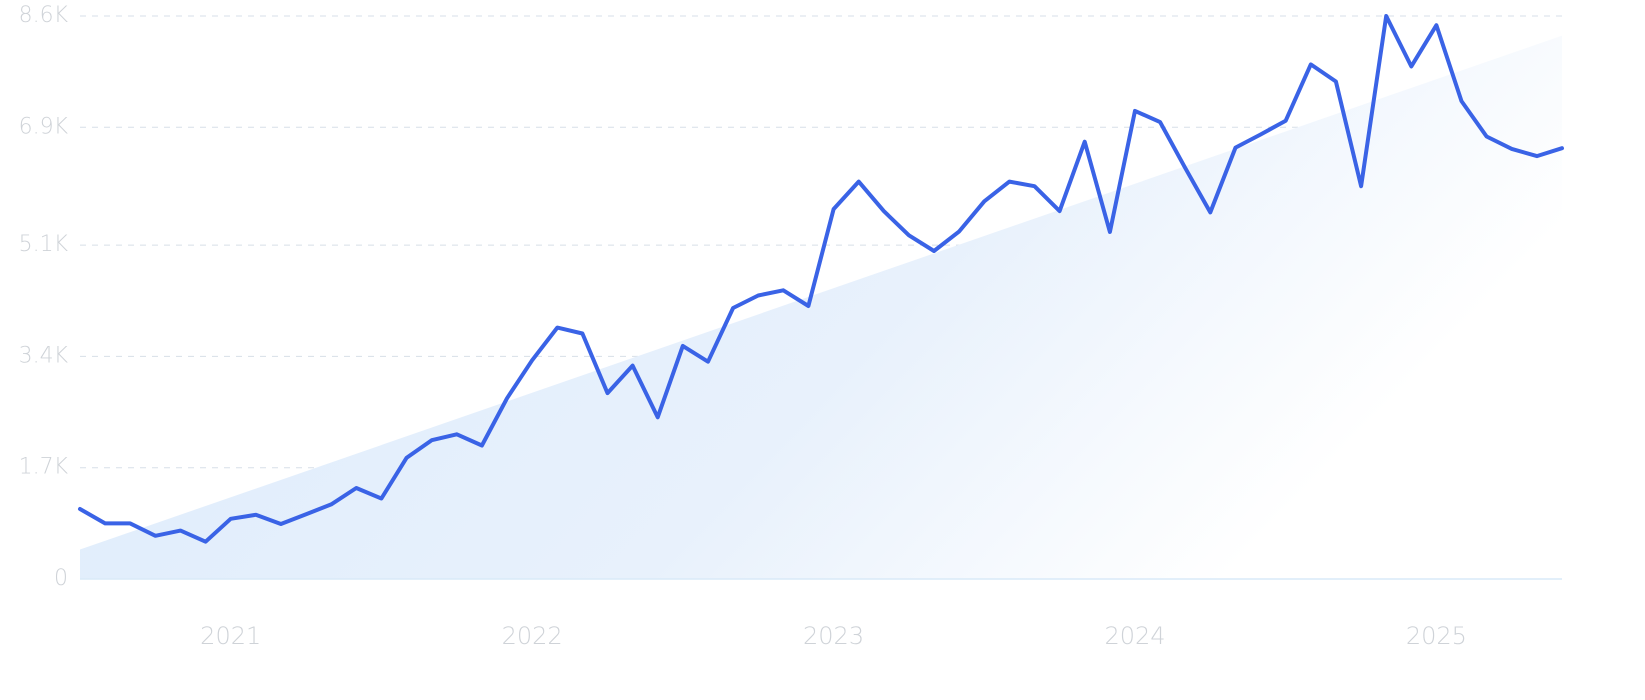  What do you see at coordinates (61, 578) in the screenshot?
I see `y-tick-label: 0` at bounding box center [61, 578].